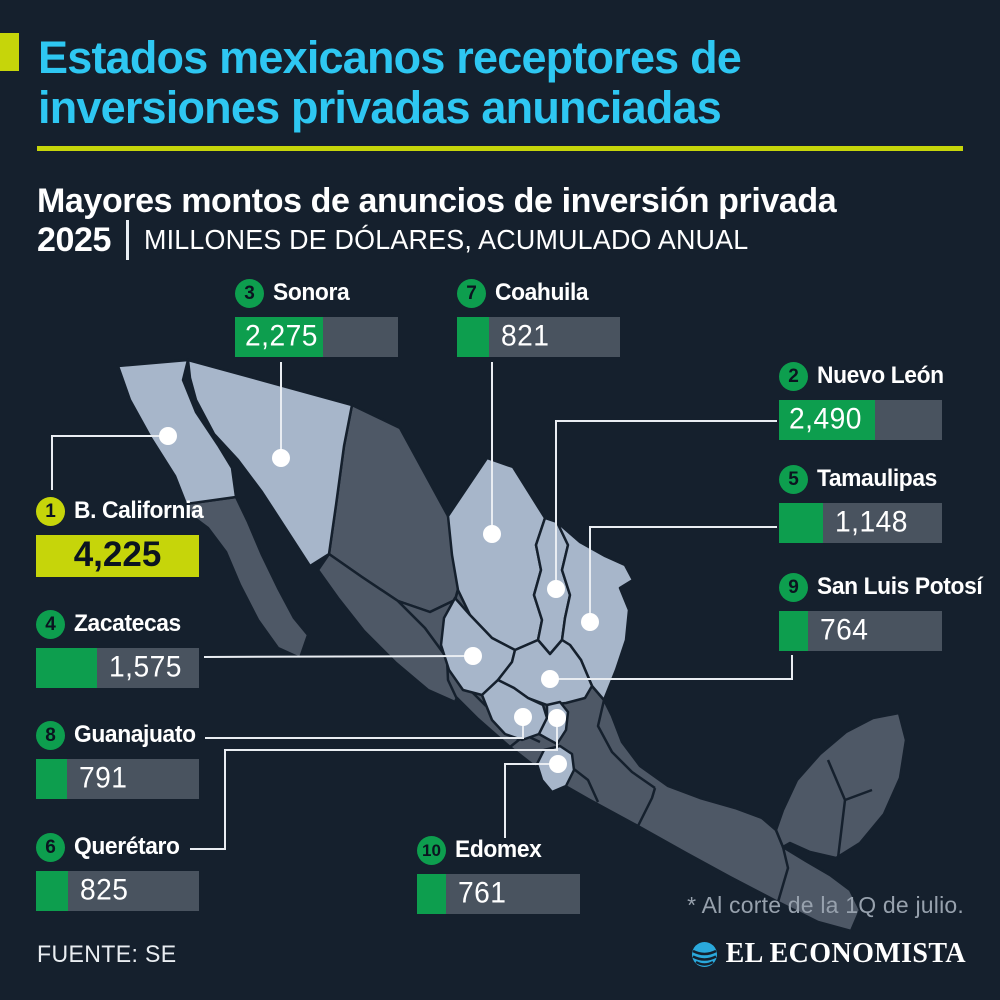 The height and width of the screenshot is (1000, 1000). Describe the element at coordinates (335, 656) in the screenshot. I see `callout-line-zacatecas` at that location.